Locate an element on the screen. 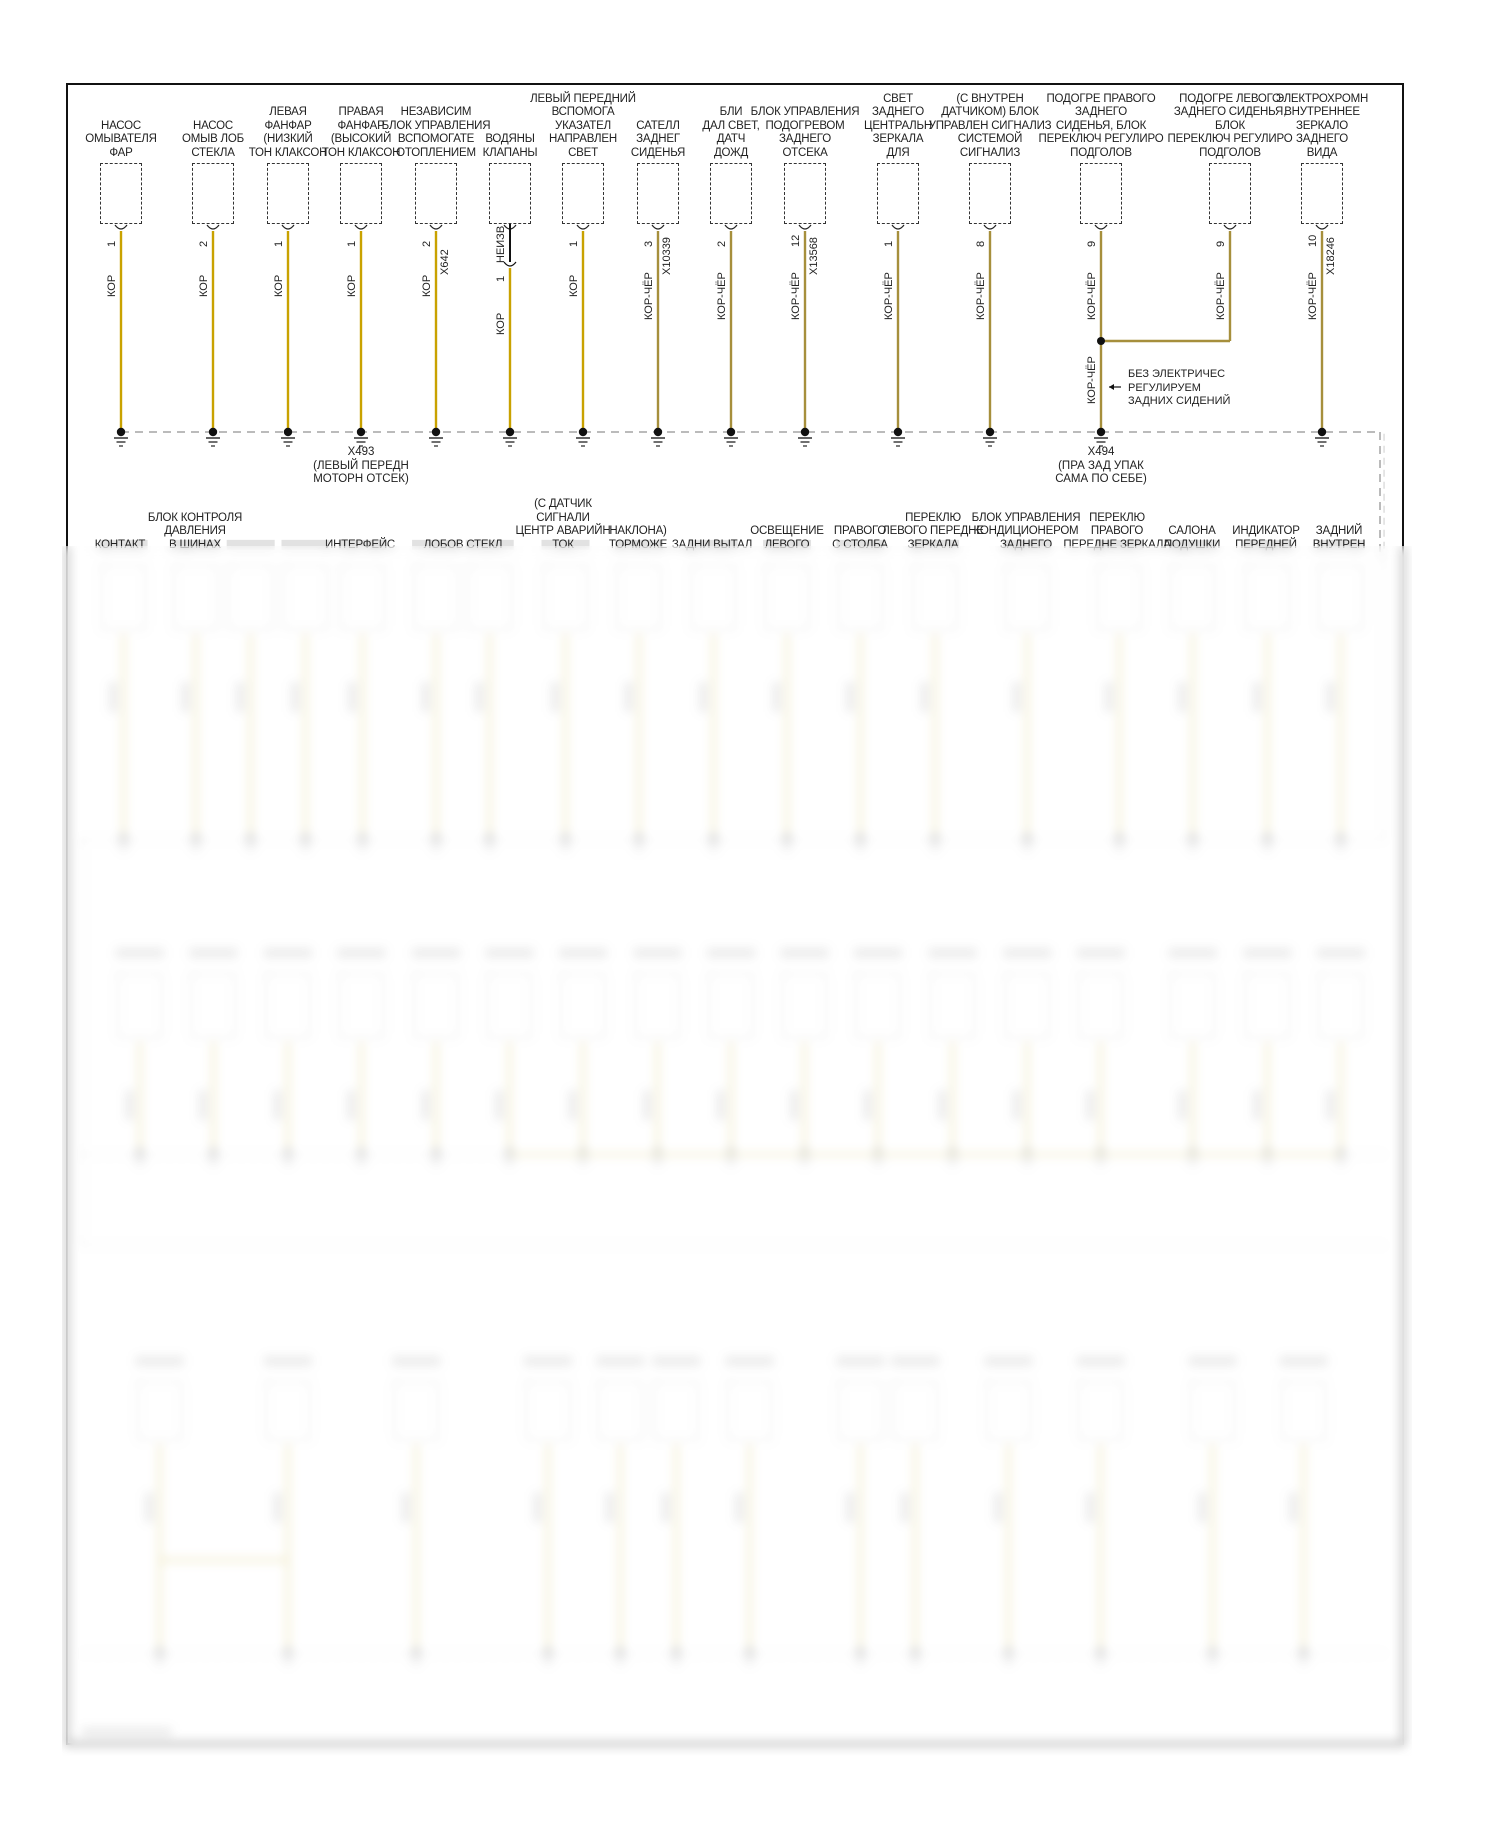 The image size is (1500, 1828). ground-label: X494 (ПРА ЗАД УПАК САМА ПО СЕБЕ) is located at coordinates (1101, 466).